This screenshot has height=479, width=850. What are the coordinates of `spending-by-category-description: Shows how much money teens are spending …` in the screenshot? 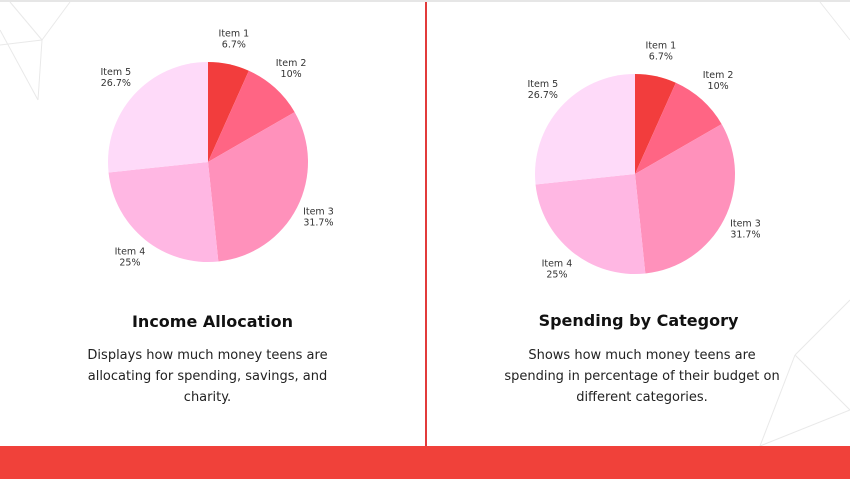 It's located at (642, 376).